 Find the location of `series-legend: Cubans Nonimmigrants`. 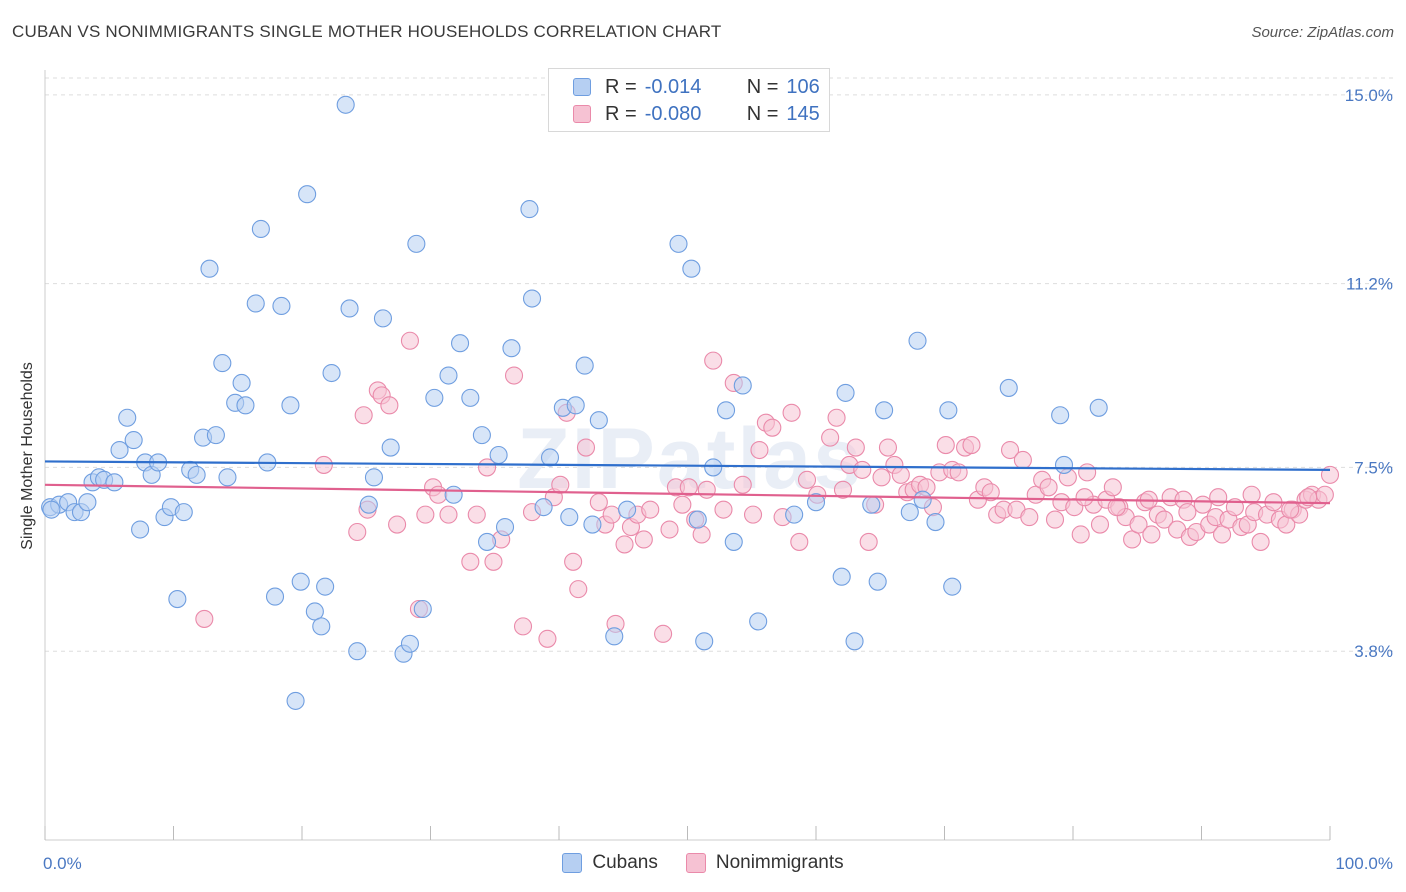

series-legend: Cubans Nonimmigrants is located at coordinates (703, 863).